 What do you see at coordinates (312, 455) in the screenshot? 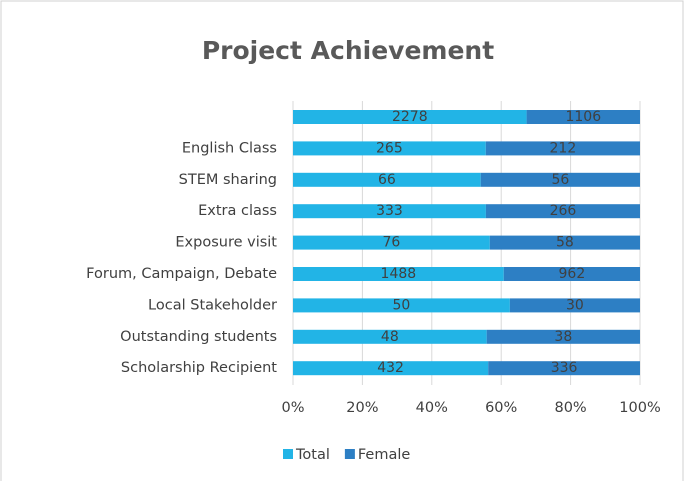
I see `legend-label: Total` at bounding box center [312, 455].